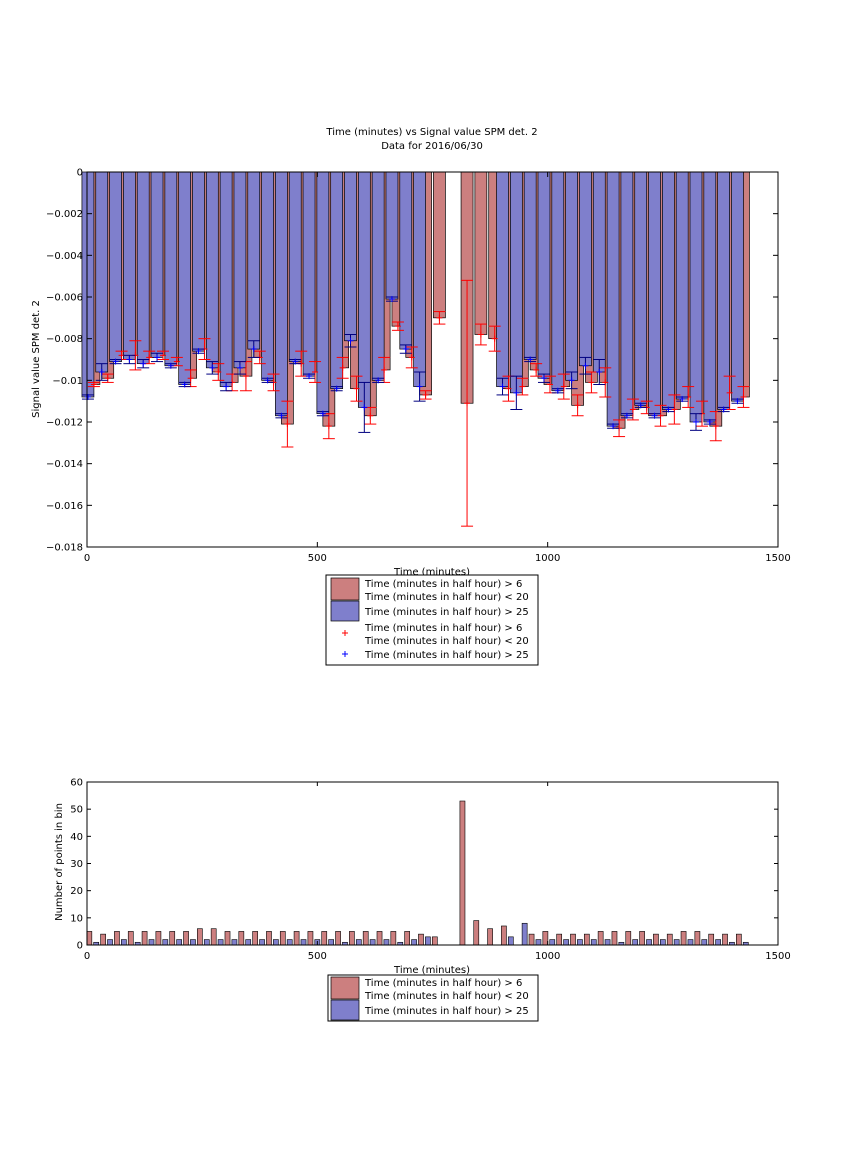 This screenshot has width=864, height=1152. What do you see at coordinates (64, 298) in the screenshot?
I see `signal-y-tick-label: −0.006` at bounding box center [64, 298].